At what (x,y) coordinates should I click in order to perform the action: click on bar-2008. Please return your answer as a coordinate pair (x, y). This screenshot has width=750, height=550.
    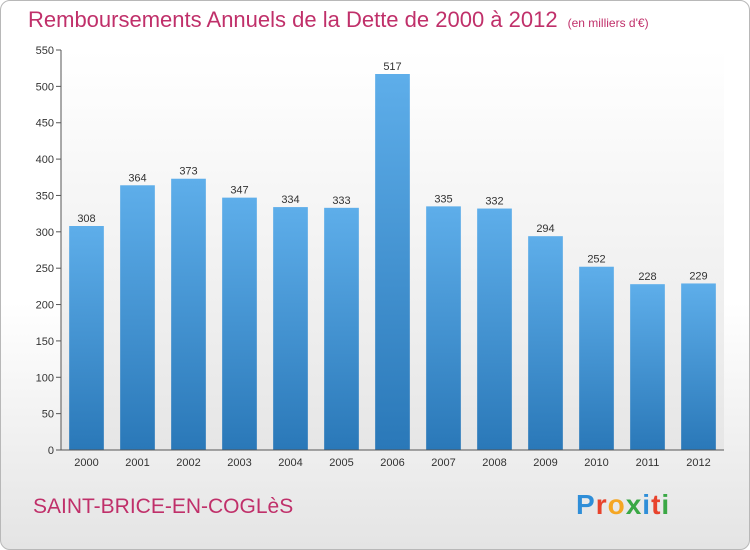
    Looking at the image, I should click on (494, 329).